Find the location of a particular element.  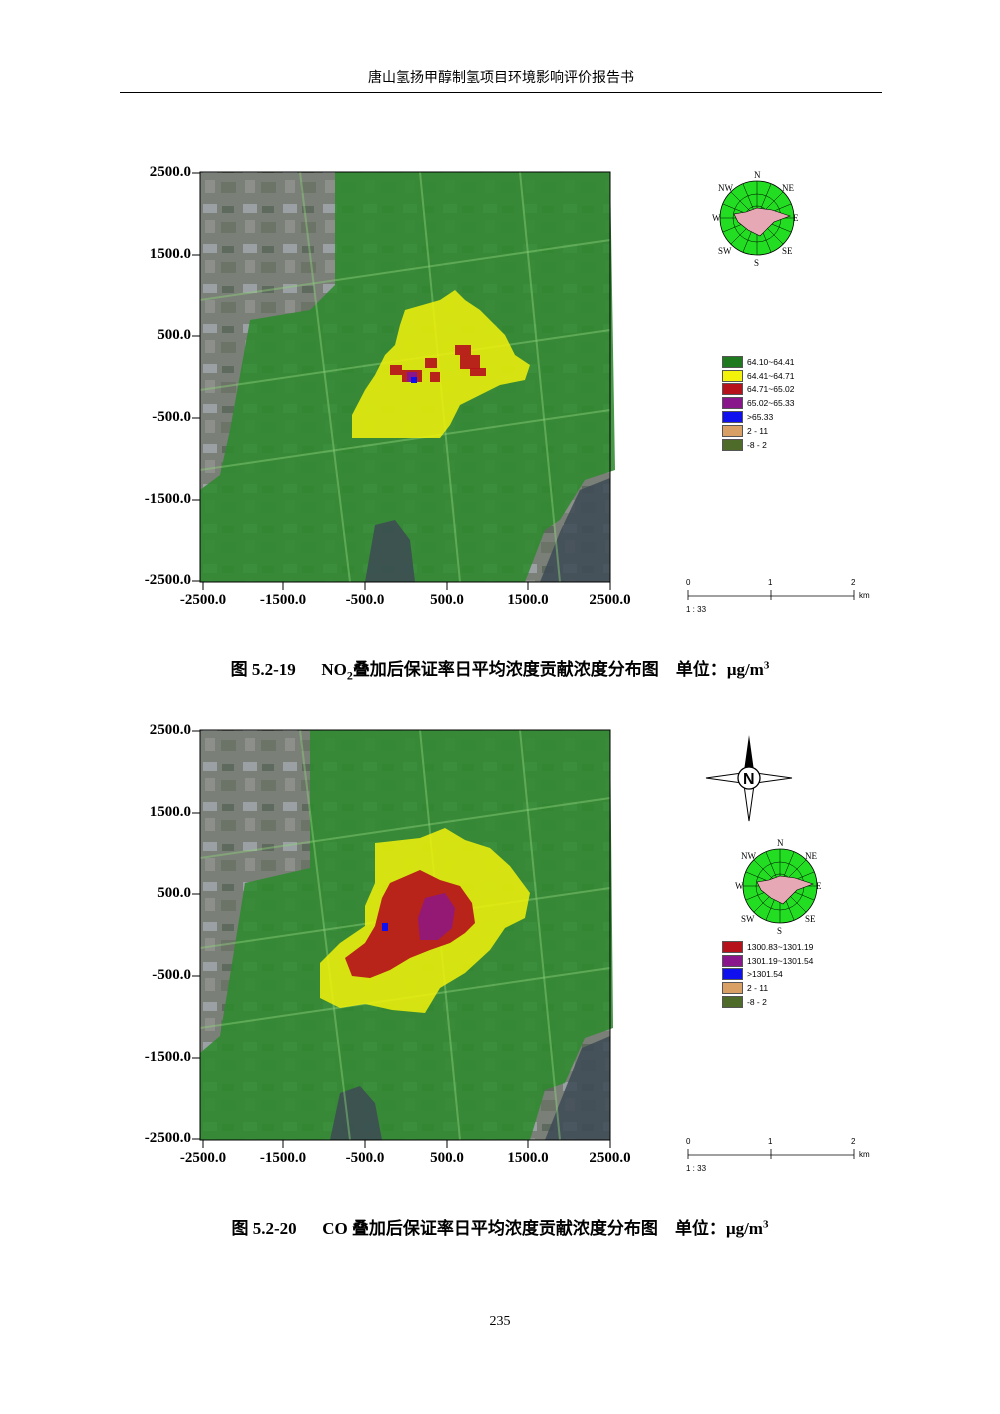

yellow-zone is located at coordinates (441, 364).